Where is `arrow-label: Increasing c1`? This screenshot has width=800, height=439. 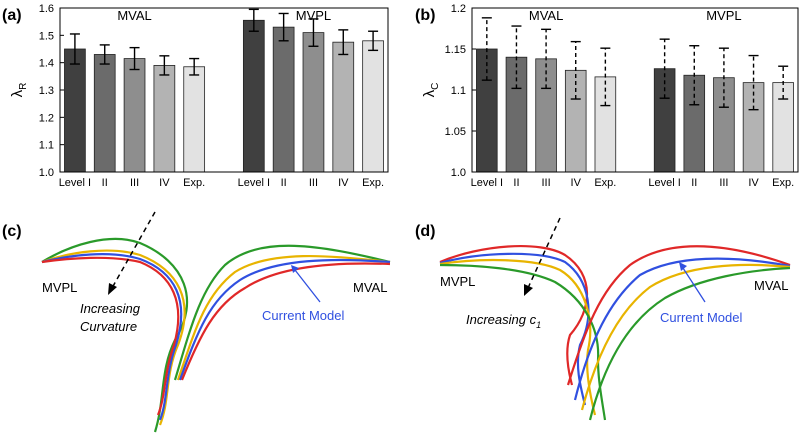 arrow-label: Increasing c1 is located at coordinates (503, 321).